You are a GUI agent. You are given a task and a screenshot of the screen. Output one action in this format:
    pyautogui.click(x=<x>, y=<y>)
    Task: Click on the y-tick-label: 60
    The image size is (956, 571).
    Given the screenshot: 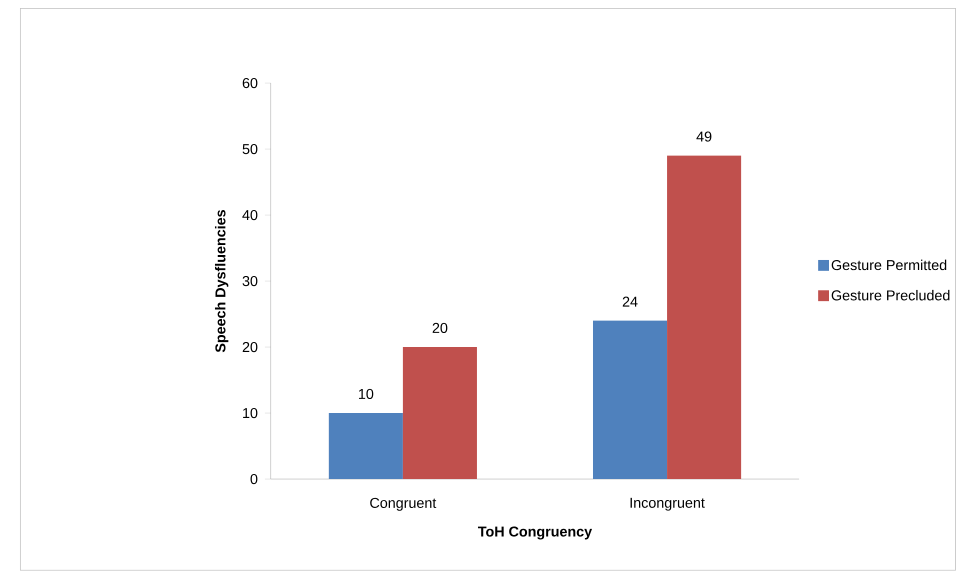 What is the action you would take?
    pyautogui.click(x=250, y=83)
    